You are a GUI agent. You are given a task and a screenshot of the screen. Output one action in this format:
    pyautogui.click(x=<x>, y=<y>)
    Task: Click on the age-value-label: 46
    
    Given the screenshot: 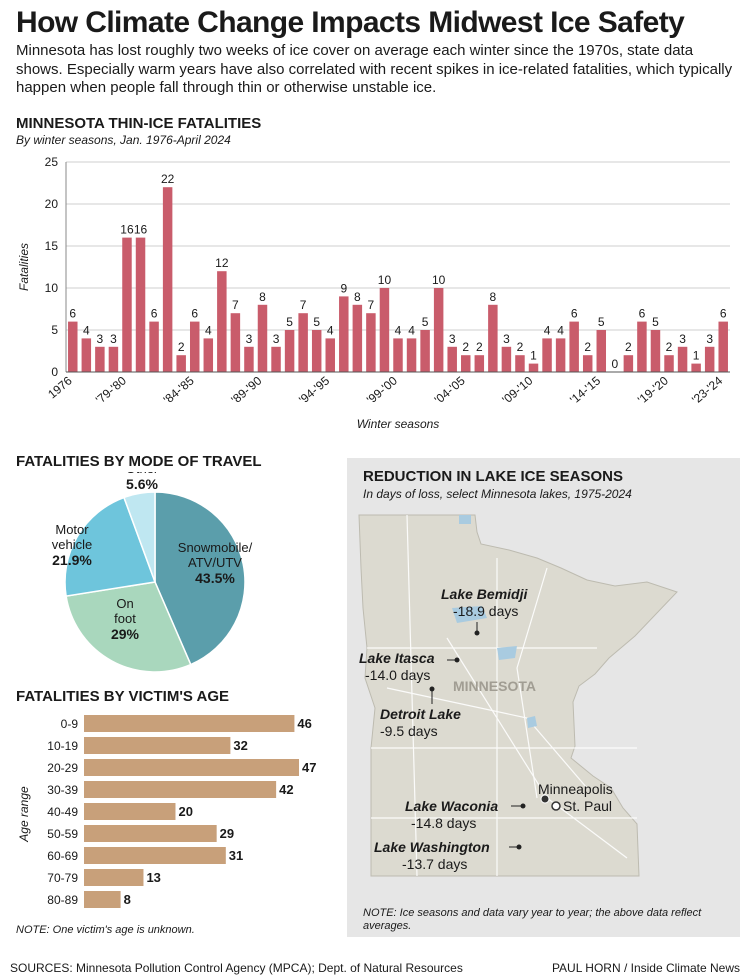 What is the action you would take?
    pyautogui.click(x=304, y=723)
    